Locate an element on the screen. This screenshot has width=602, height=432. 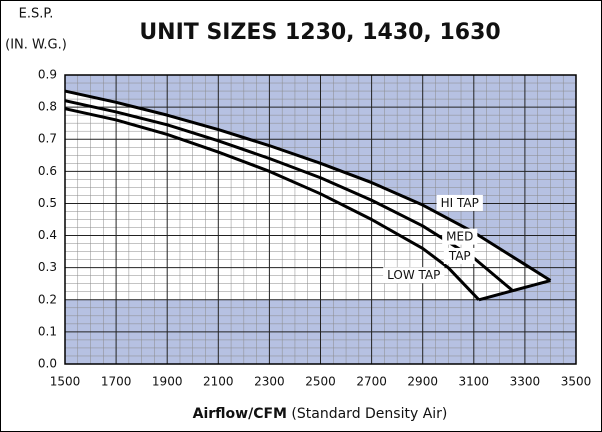
y-tick-label: 0.4 is located at coordinates (47, 235).